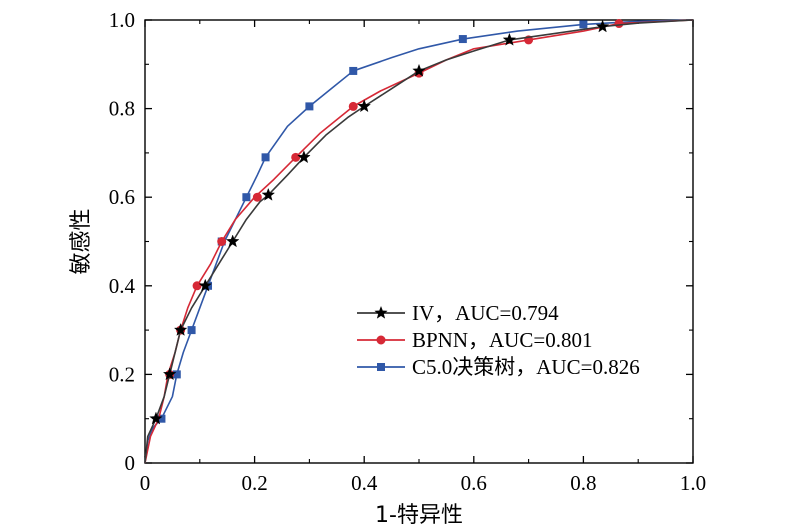  I want to click on legend-entry-2: C5.0决策树，AUC=0.826, so click(498, 367).